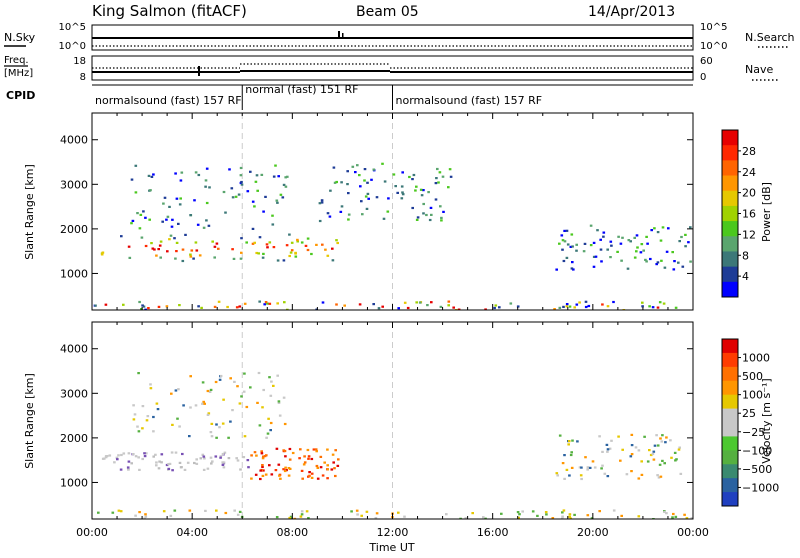  Describe the element at coordinates (749, 172) in the screenshot. I see `colorbar-tick-label: 24` at that location.